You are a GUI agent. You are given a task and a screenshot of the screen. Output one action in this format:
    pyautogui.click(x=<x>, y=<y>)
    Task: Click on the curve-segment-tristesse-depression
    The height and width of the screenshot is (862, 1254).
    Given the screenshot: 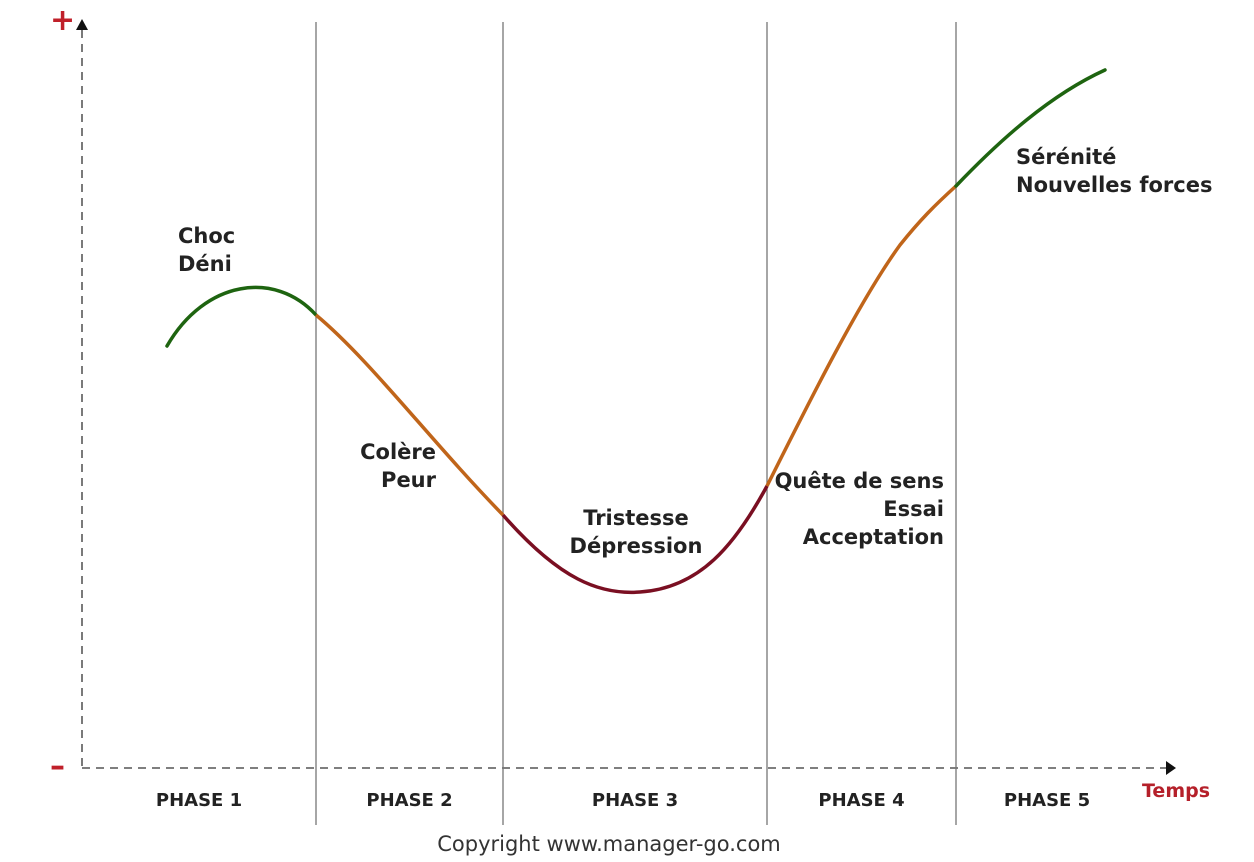 What is the action you would take?
    pyautogui.click(x=635, y=540)
    